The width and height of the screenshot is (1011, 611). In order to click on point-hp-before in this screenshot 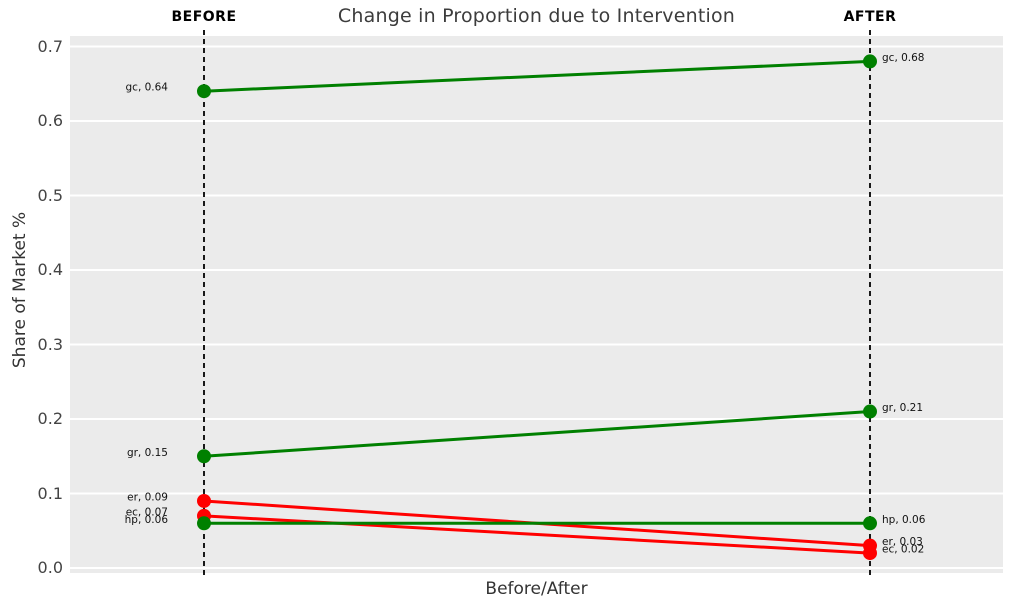, I will do `click(204, 523)`.